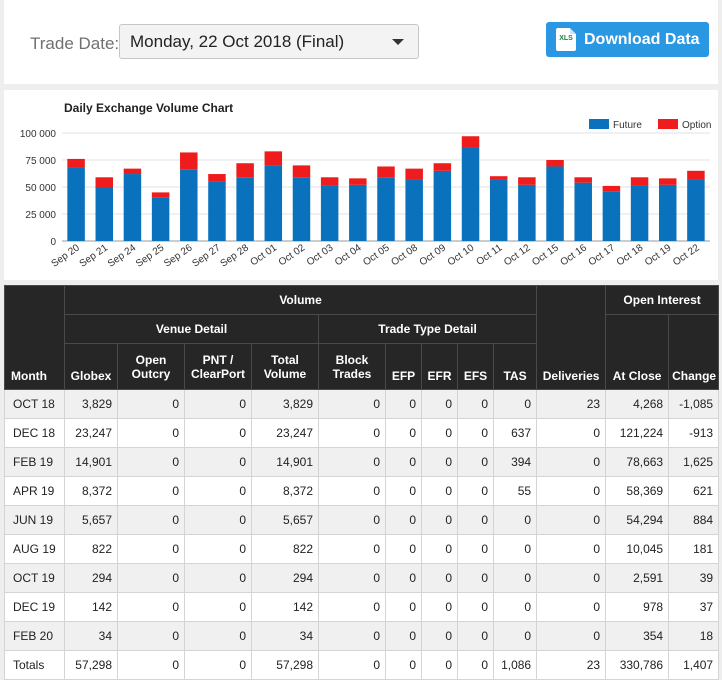  Describe the element at coordinates (515, 491) in the screenshot. I see `cell-tas: 55` at that location.